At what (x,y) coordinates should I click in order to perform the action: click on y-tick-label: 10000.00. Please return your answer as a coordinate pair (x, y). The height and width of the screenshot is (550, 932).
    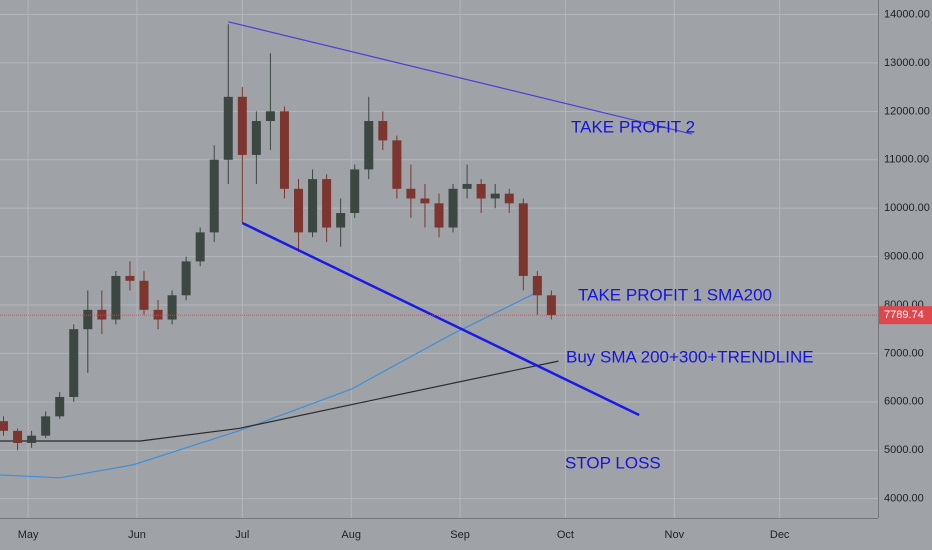
    Looking at the image, I should click on (907, 208).